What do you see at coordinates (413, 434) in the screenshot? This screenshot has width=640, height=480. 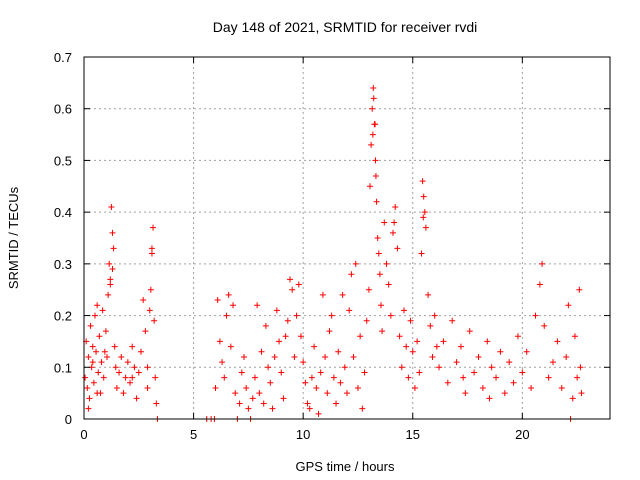 I see `x-tick-label: 15` at bounding box center [413, 434].